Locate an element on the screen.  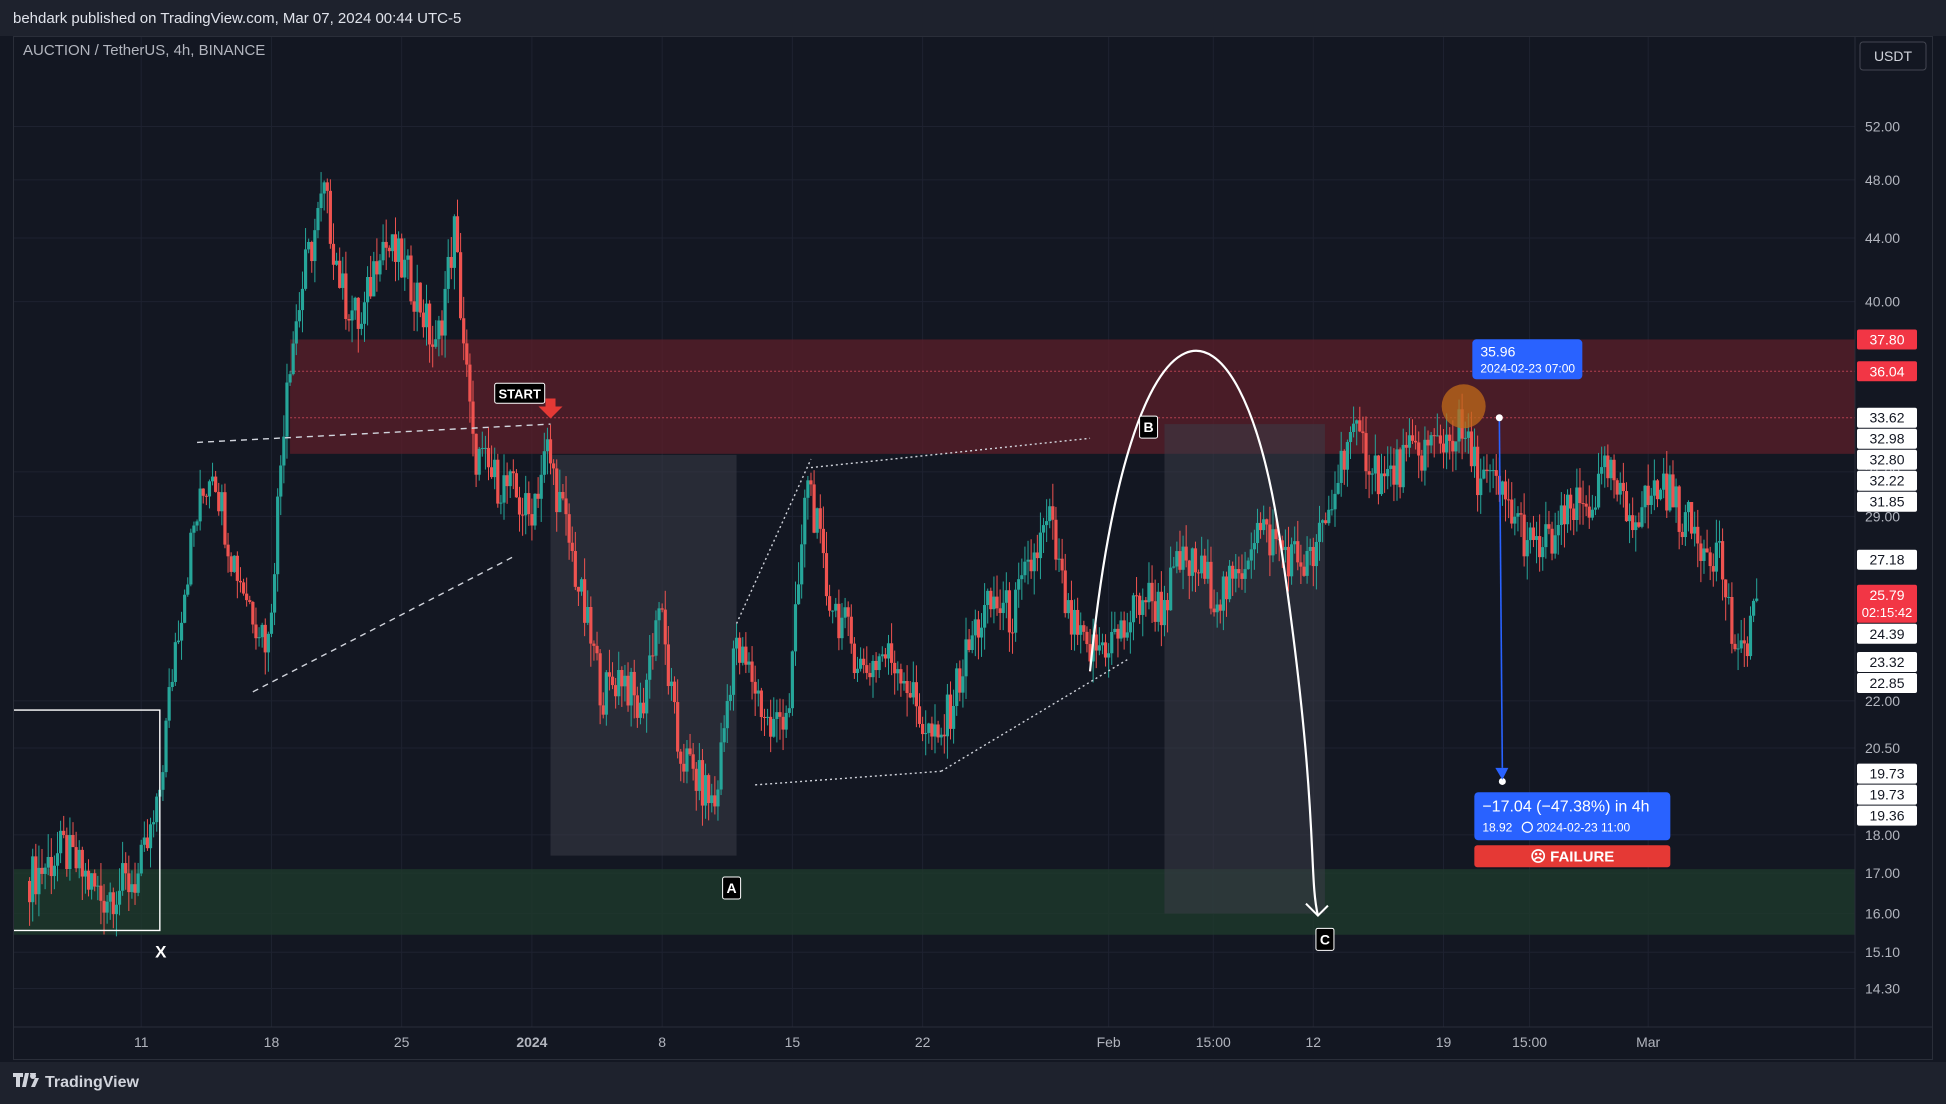
price-label: 33.62 is located at coordinates (1887, 417).